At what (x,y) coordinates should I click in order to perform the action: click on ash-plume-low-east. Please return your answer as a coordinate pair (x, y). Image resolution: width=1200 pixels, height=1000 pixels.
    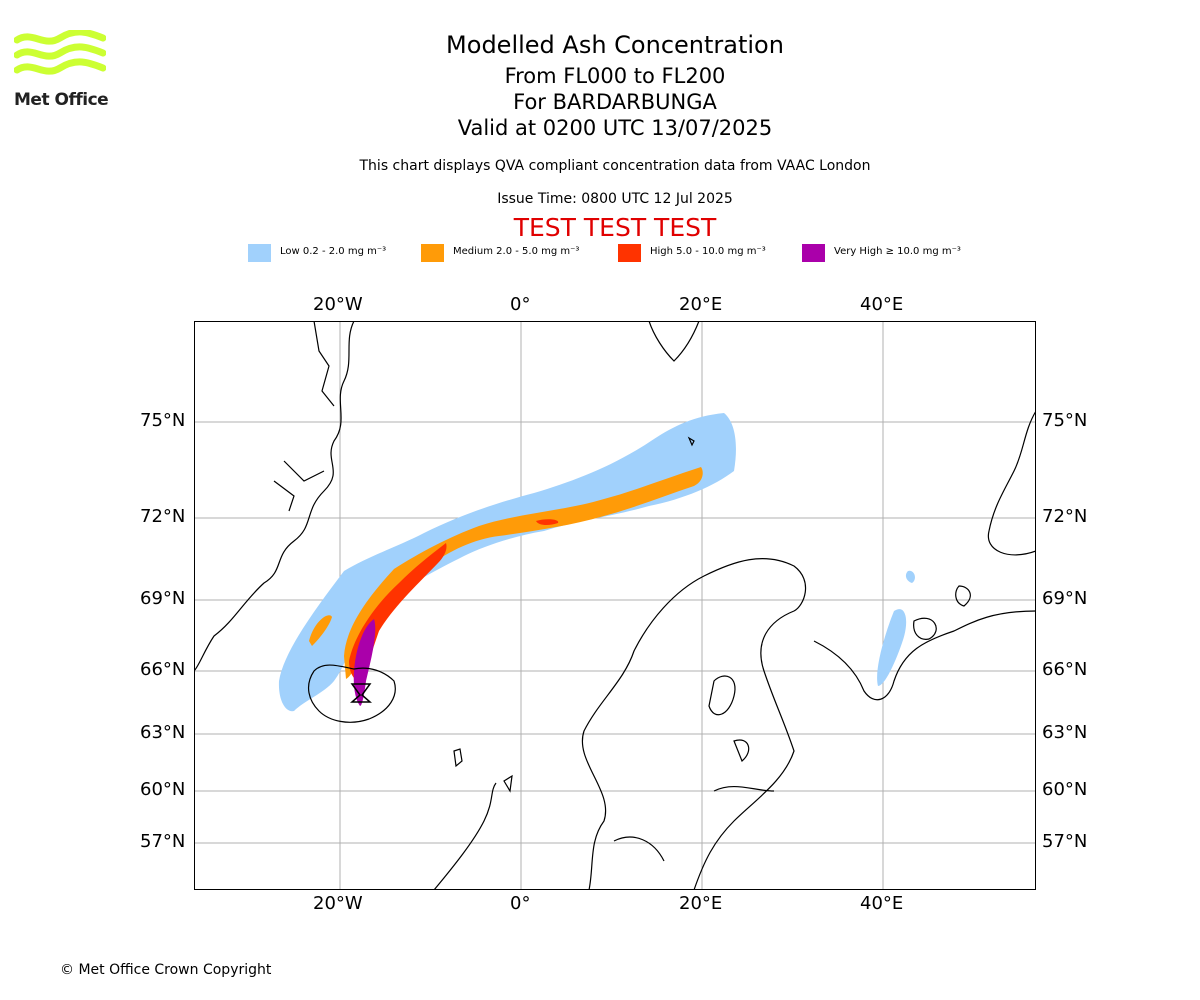
    Looking at the image, I should click on (892, 647).